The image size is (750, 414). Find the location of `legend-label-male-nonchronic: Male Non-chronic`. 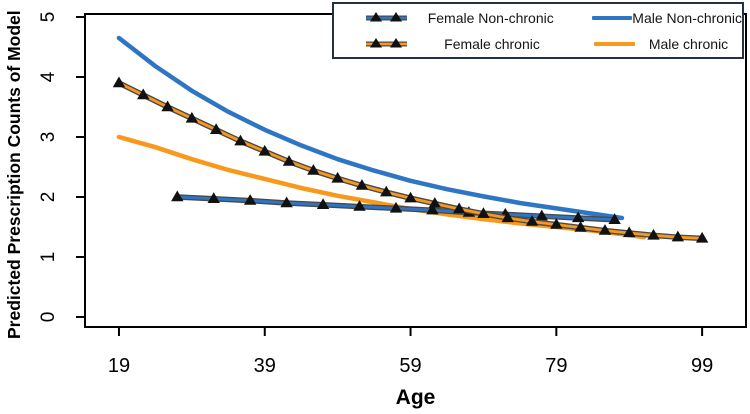

legend-label-male-nonchronic: Male Non-chronic is located at coordinates (687, 17).